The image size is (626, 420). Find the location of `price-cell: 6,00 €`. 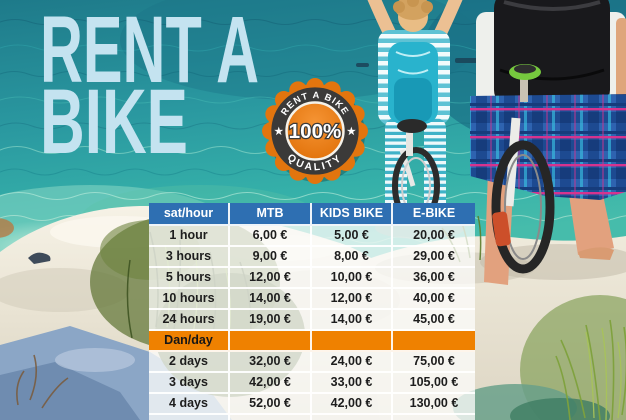

price-cell: 6,00 € is located at coordinates (271, 236).